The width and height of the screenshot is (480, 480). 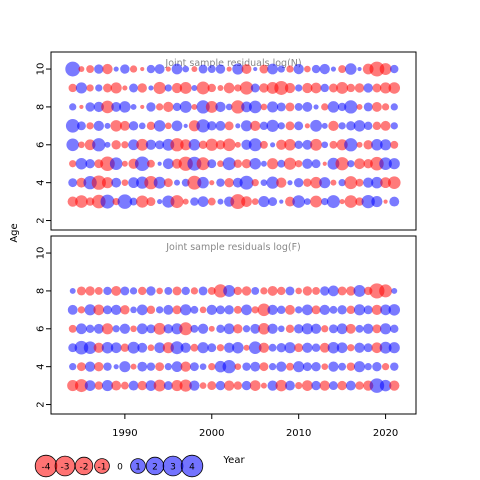 I want to click on y-tick-label: 2, so click(x=41, y=220).